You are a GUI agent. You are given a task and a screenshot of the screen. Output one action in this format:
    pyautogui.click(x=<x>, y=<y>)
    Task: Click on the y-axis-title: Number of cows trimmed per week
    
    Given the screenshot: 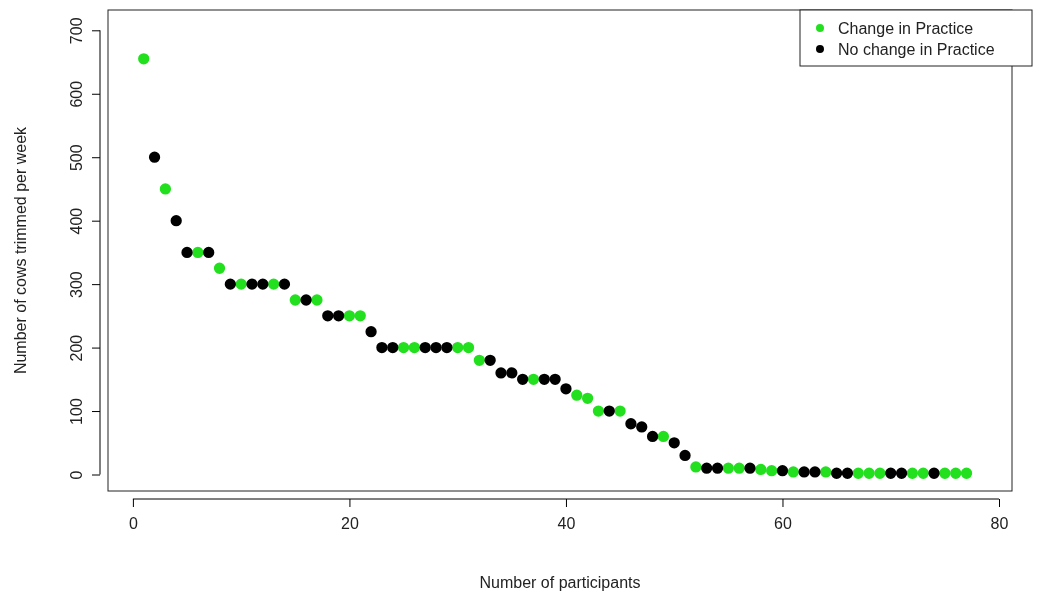 What is the action you would take?
    pyautogui.click(x=20, y=250)
    